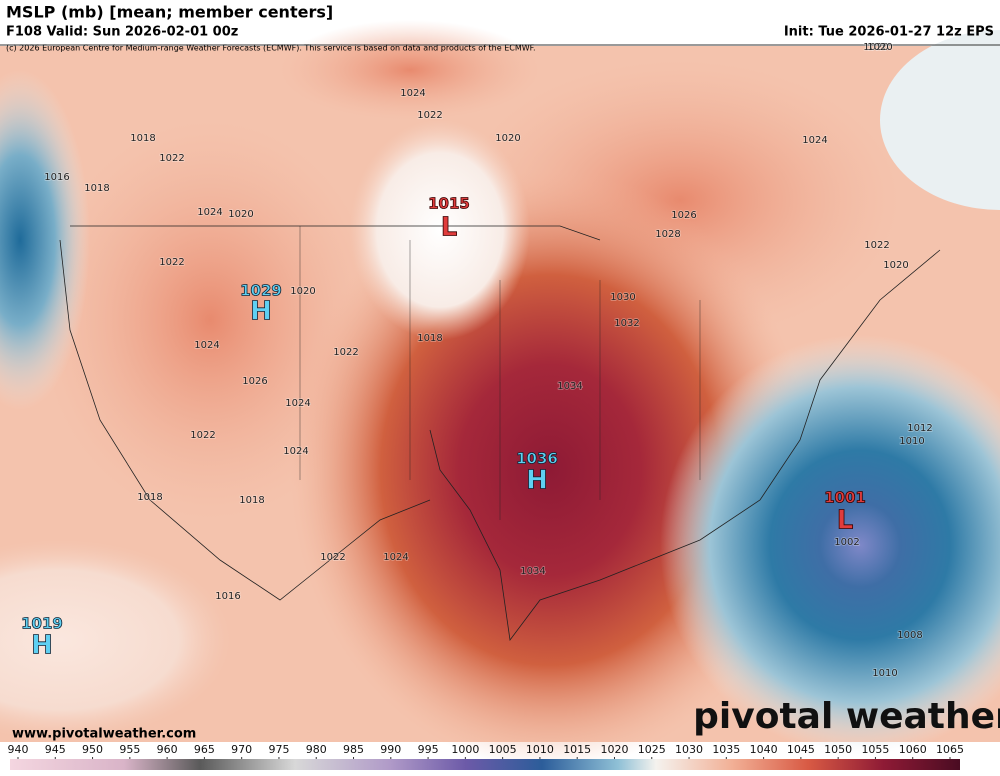 This screenshot has height=776, width=1000. What do you see at coordinates (485, 764) in the screenshot?
I see `colorbar` at bounding box center [485, 764].